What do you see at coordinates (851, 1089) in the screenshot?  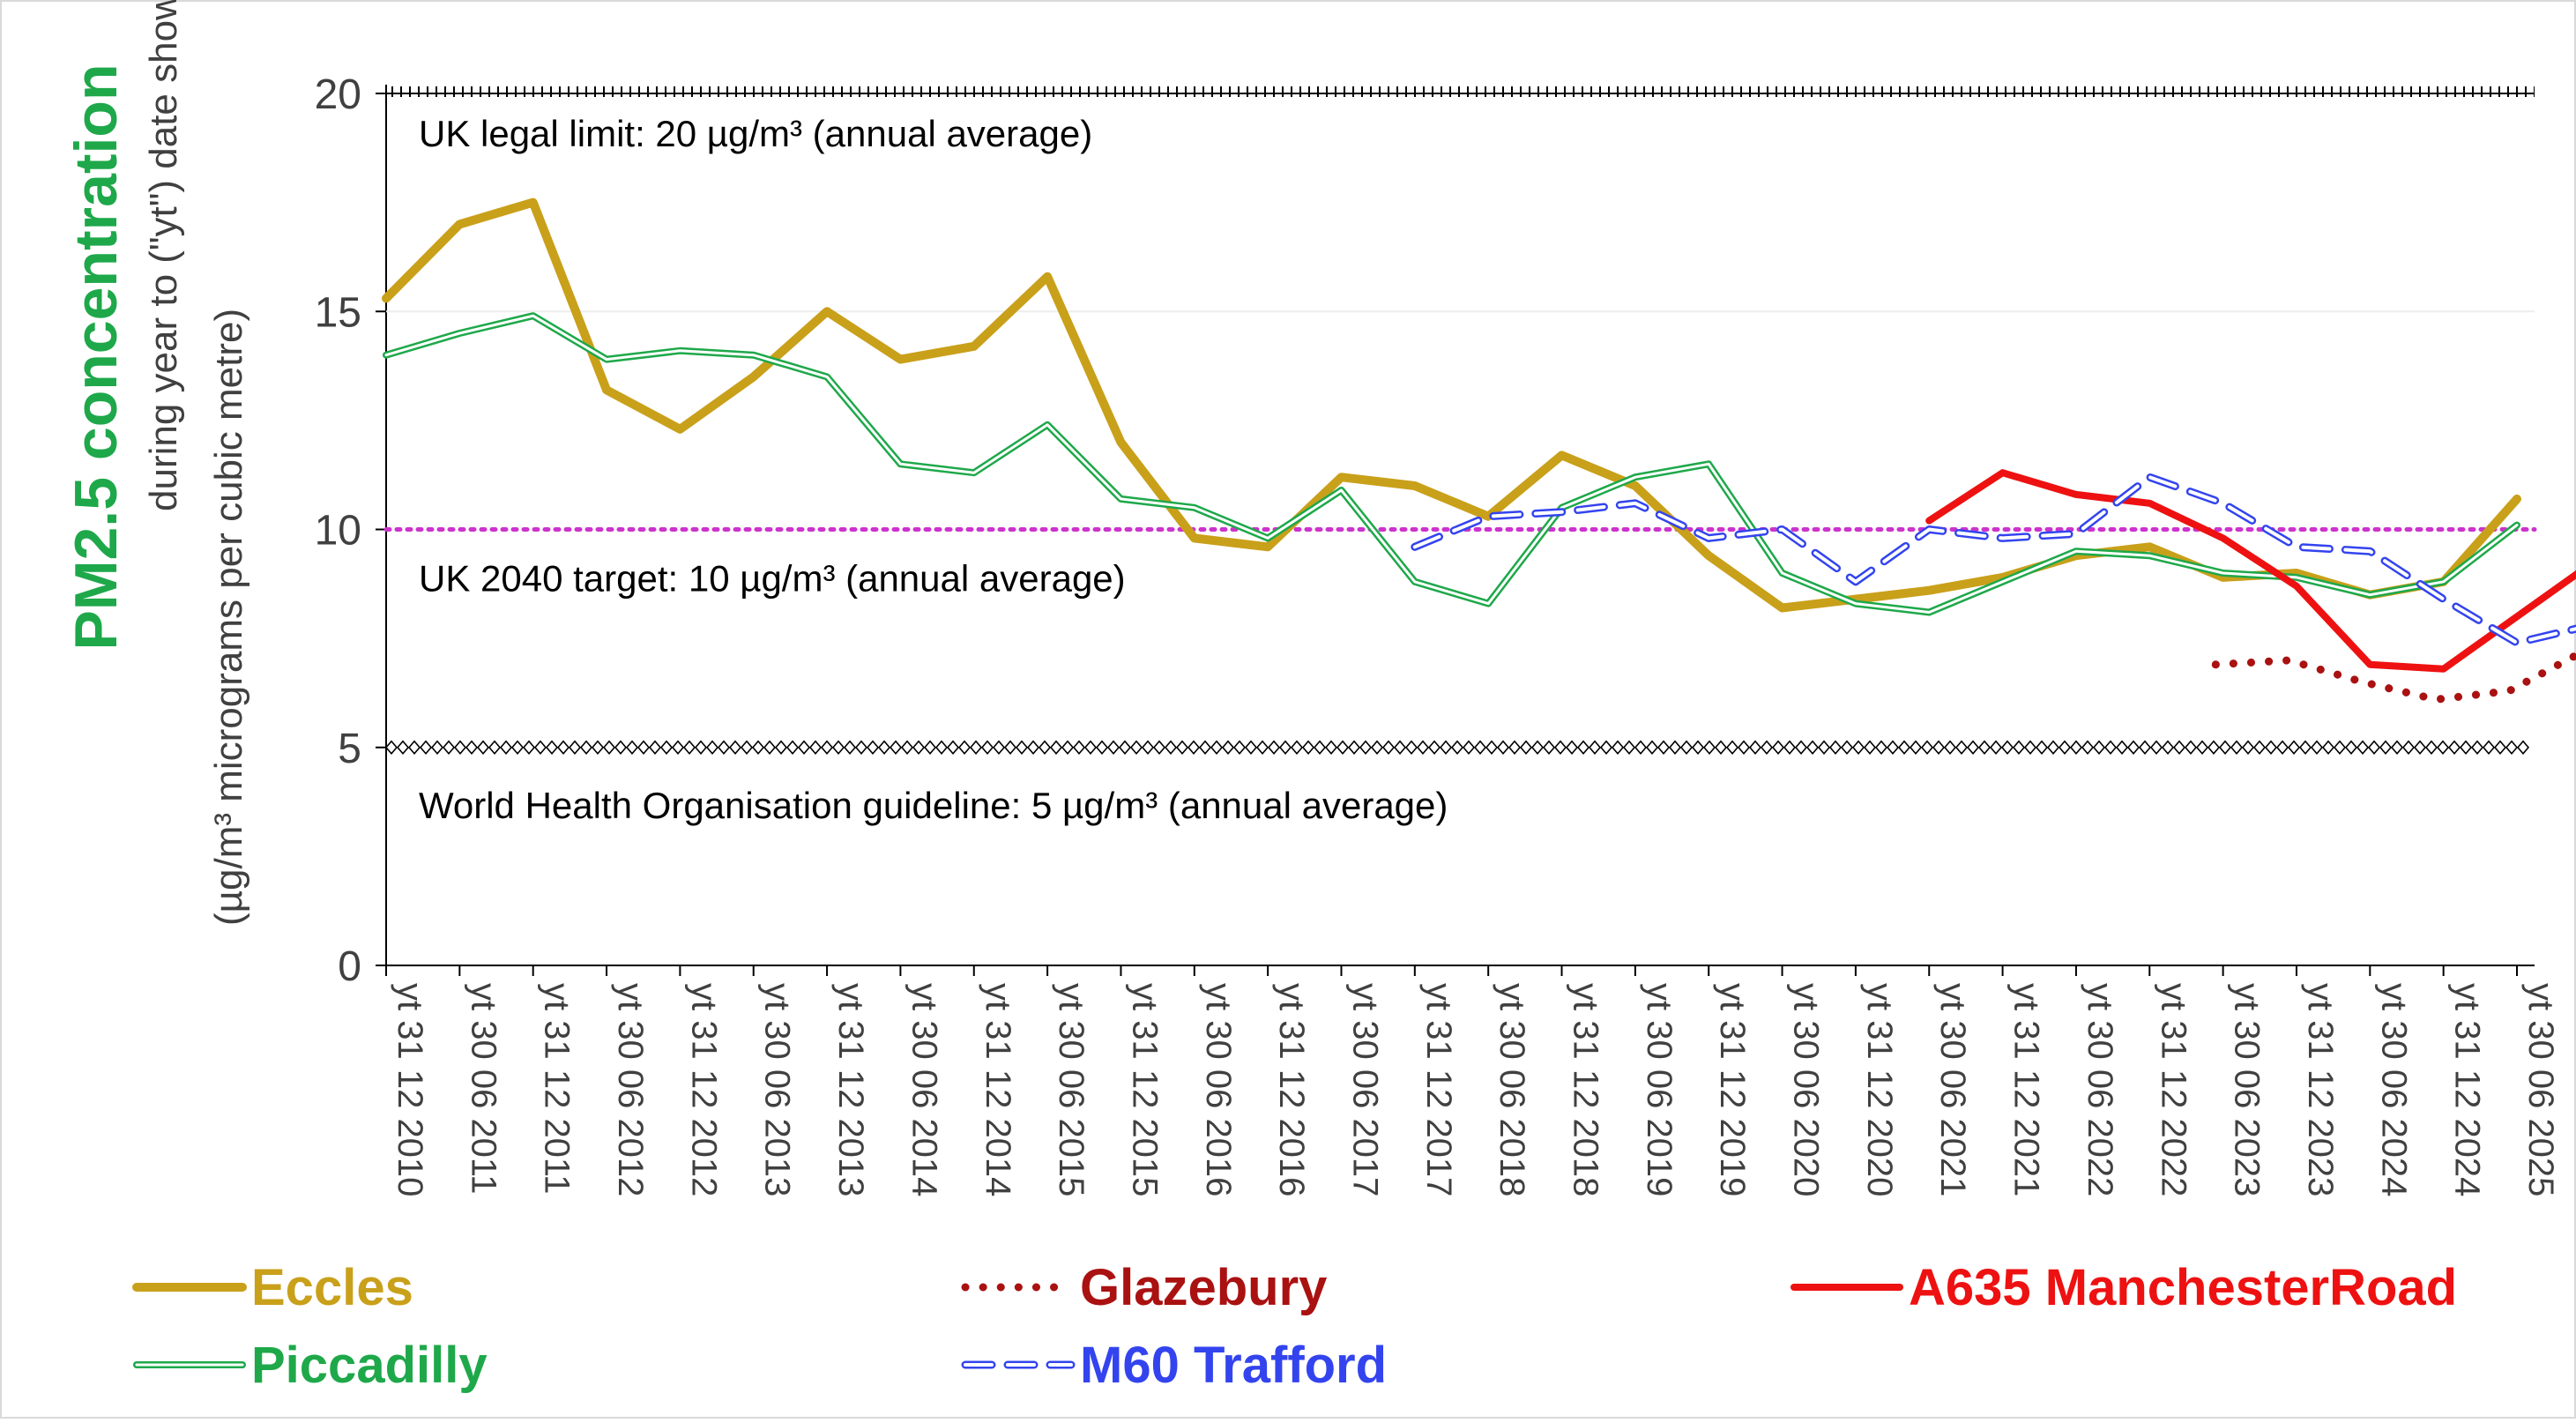 I see `x-tick-label: yt 31 12 2013` at bounding box center [851, 1089].